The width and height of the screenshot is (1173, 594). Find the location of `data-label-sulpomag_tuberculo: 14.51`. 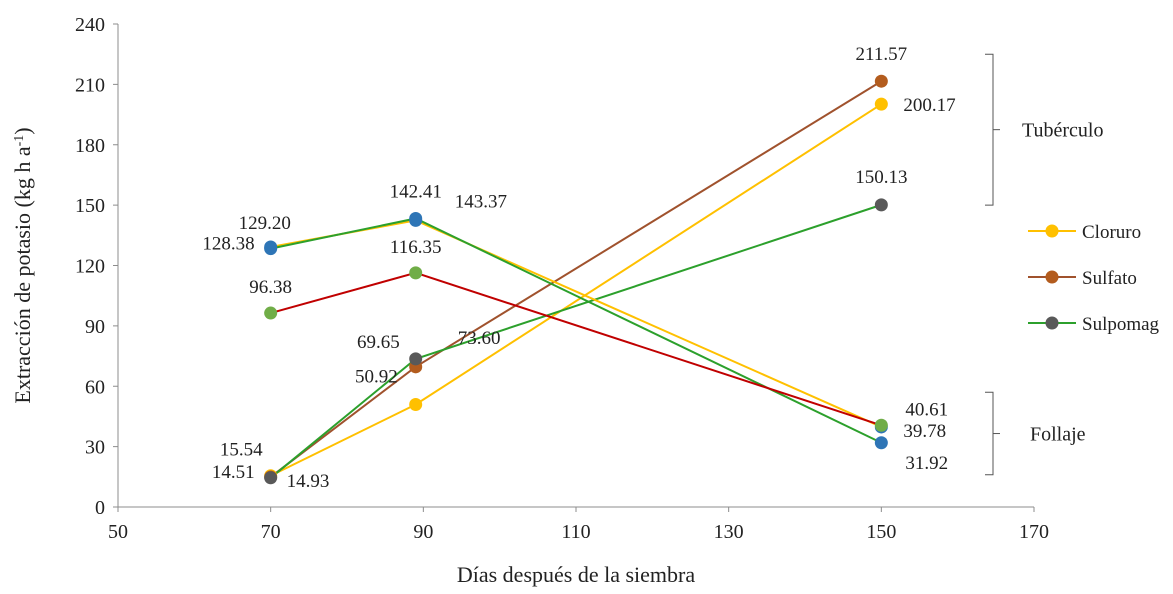

data-label-sulpomag_tuberculo: 14.51 is located at coordinates (233, 472).